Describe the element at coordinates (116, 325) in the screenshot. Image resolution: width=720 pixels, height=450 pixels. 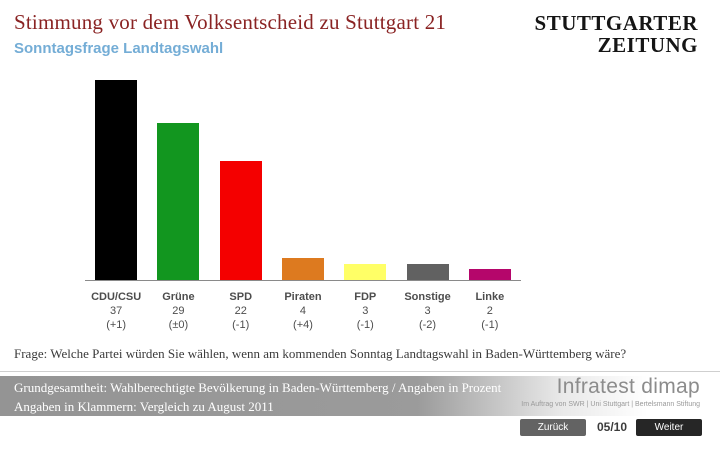
I see `party-change: (+1)` at that location.